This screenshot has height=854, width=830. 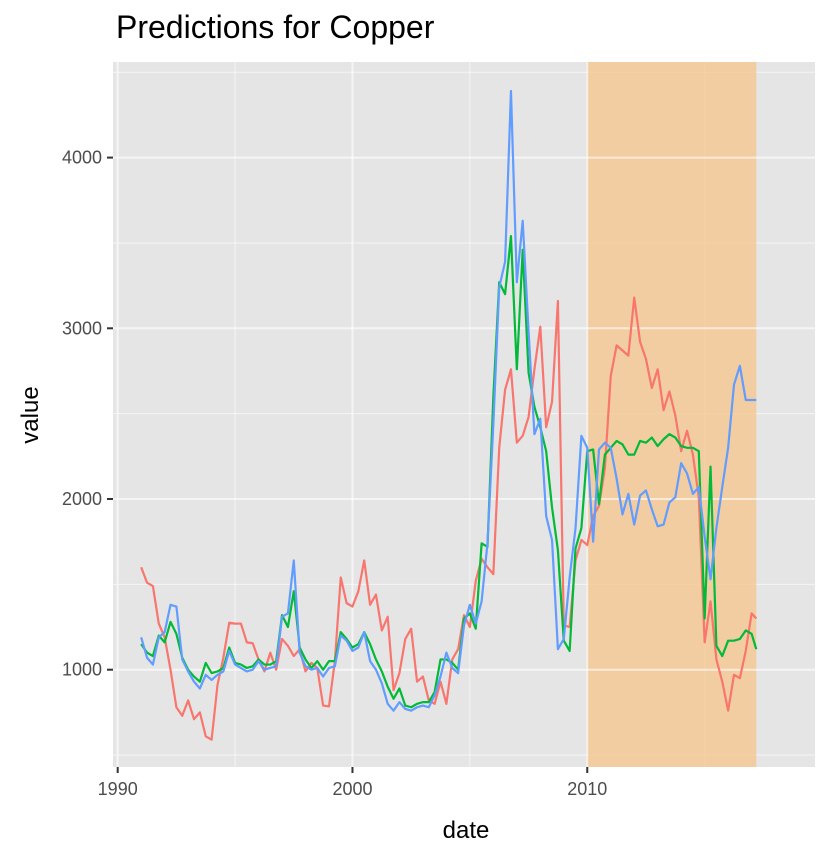 I want to click on x-tick-label: 2000, so click(x=352, y=789).